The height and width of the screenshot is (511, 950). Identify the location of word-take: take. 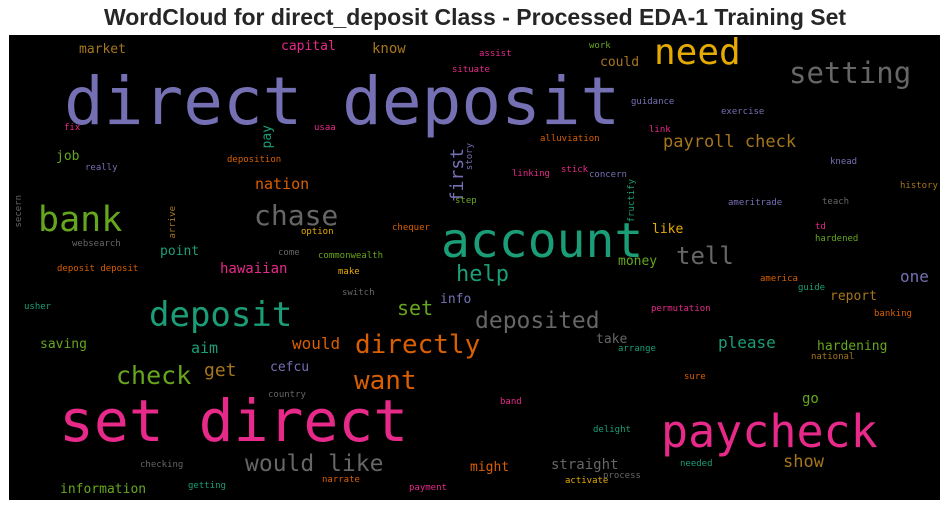
(612, 339).